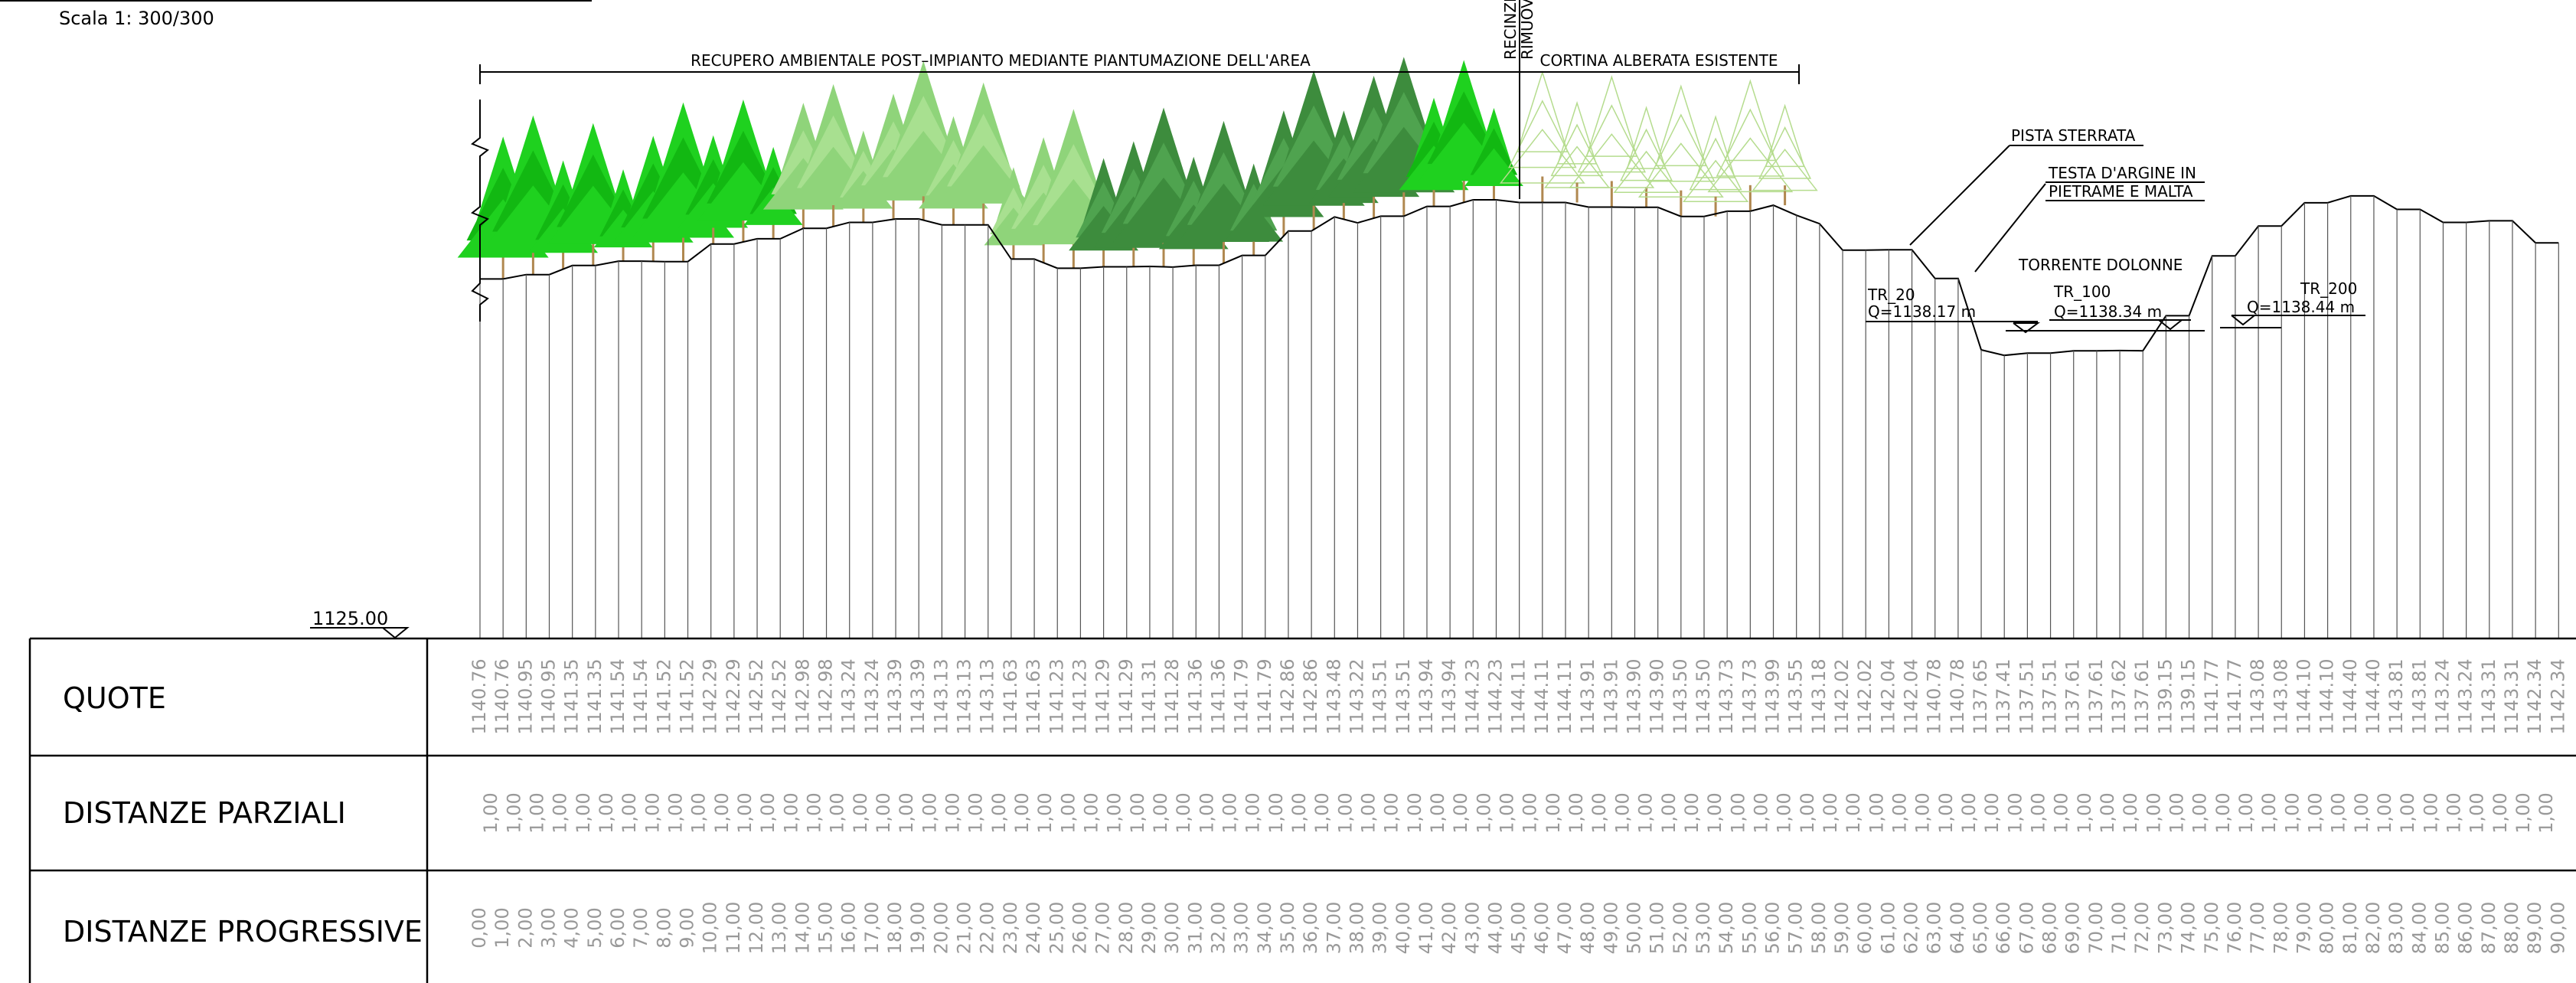 Image resolution: width=2576 pixels, height=983 pixels. Describe the element at coordinates (1564, 696) in the screenshot. I see `table-cell: 1144.11` at that location.